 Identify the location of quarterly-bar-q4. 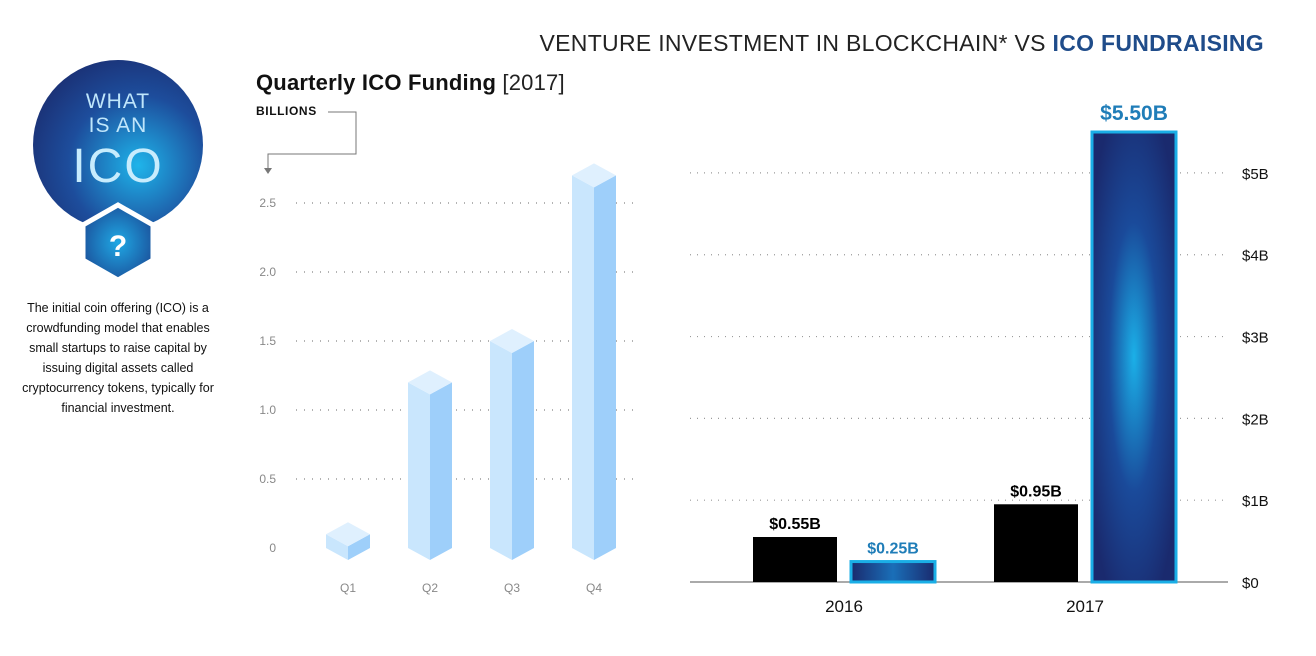
(594, 361).